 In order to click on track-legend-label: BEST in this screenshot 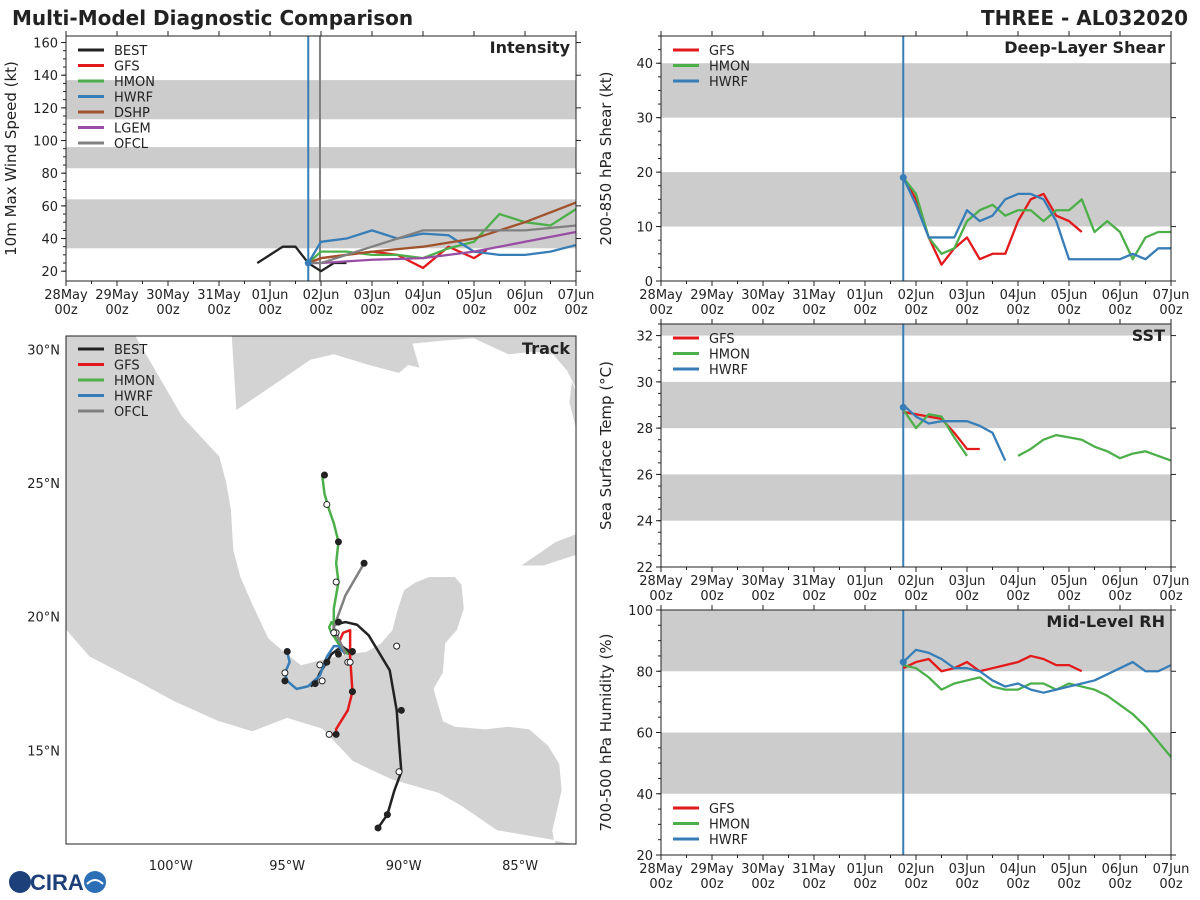, I will do `click(130, 350)`.